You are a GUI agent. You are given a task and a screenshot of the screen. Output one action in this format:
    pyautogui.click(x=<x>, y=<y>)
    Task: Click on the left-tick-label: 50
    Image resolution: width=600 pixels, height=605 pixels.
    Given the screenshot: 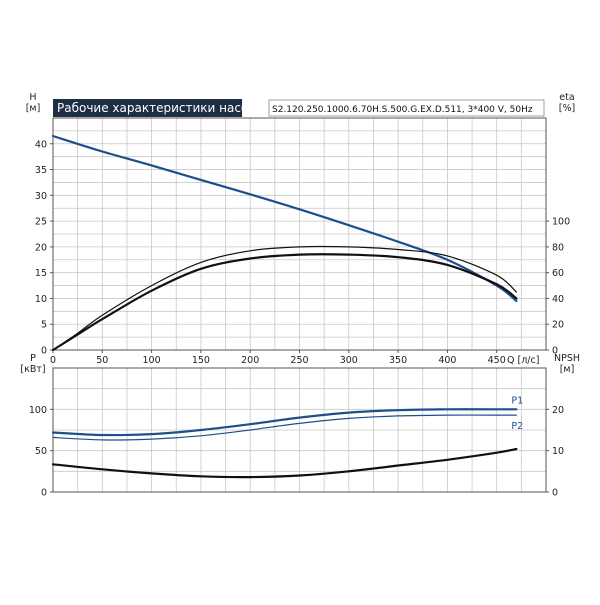 What is the action you would take?
    pyautogui.click(x=41, y=451)
    